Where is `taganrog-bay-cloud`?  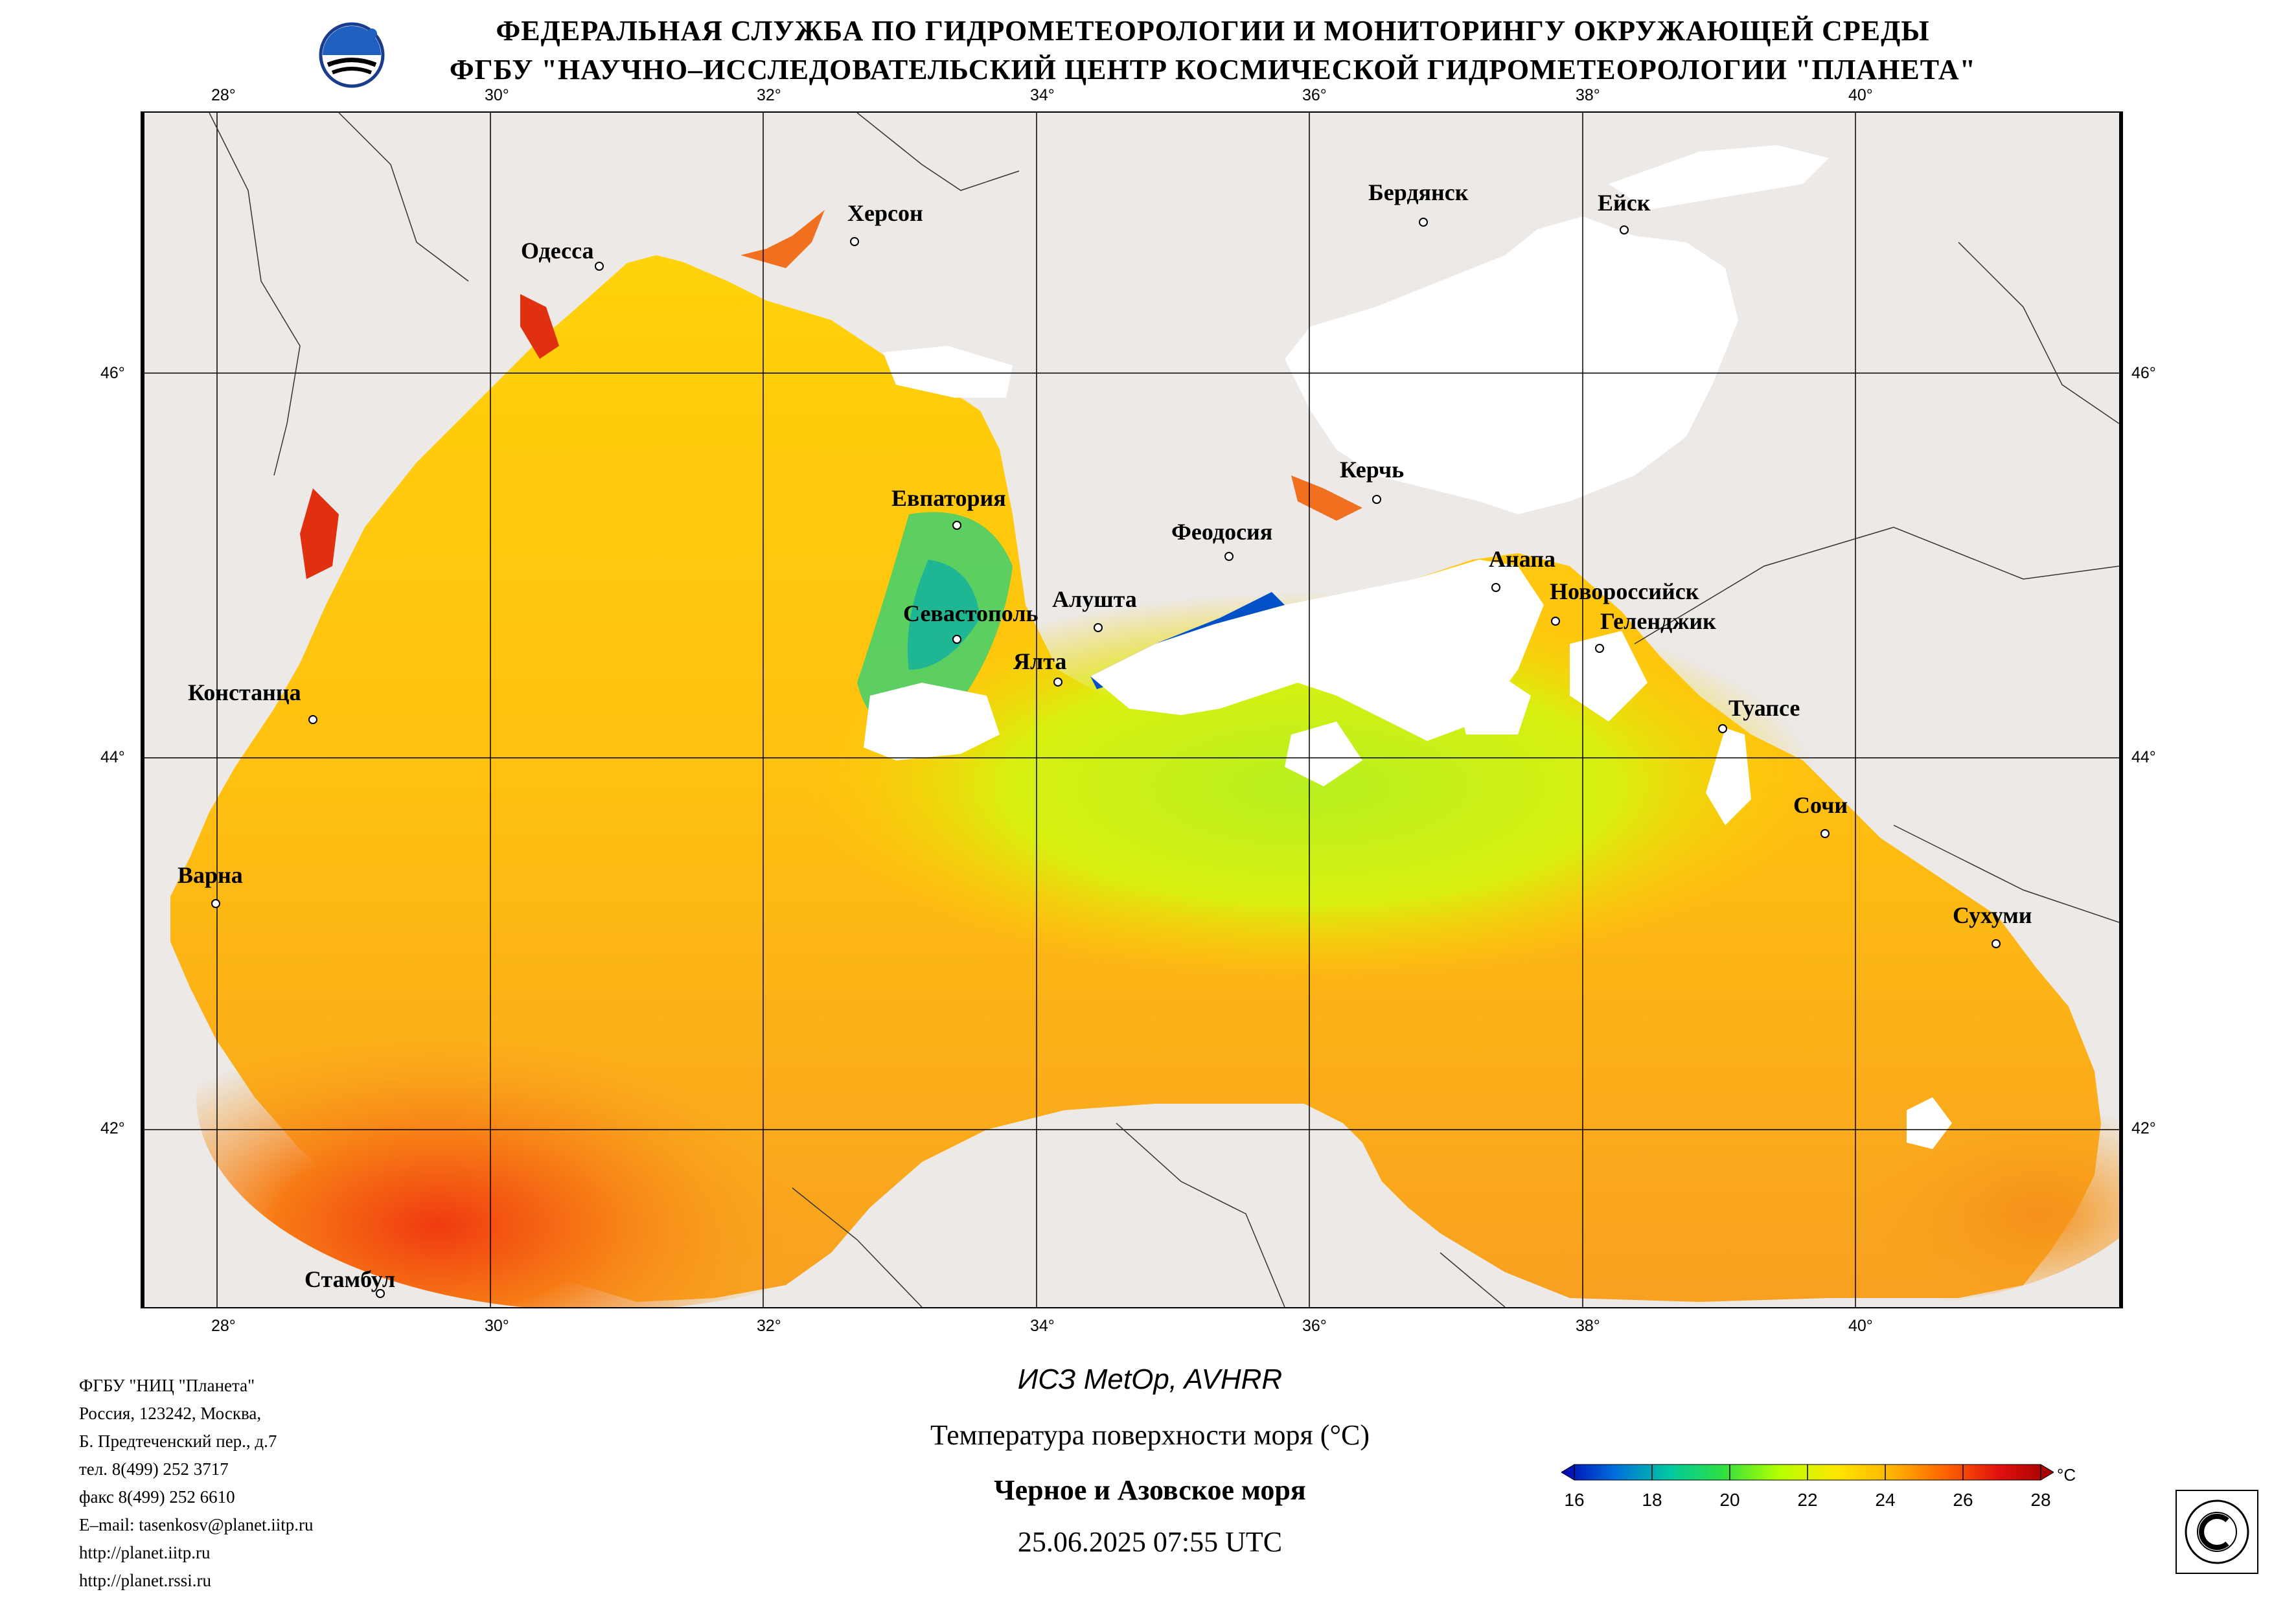
taganrog-bay-cloud is located at coordinates (1719, 177).